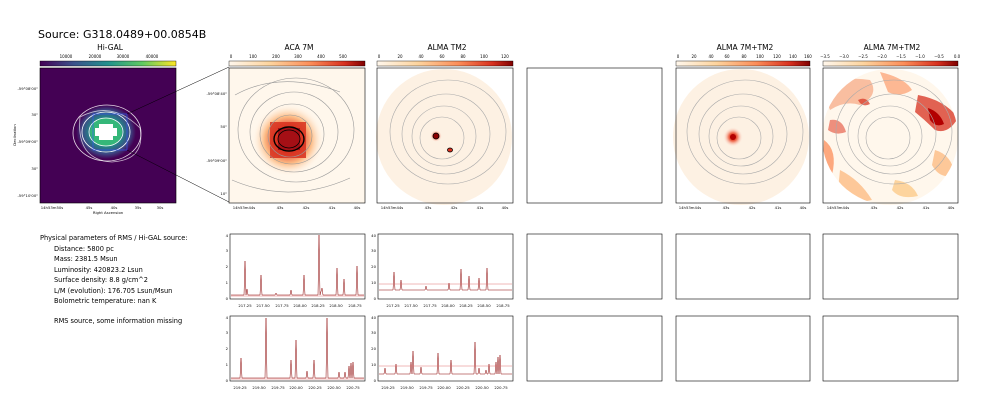  What do you see at coordinates (505, 207) in the screenshot?
I see `svg-text: 40s` at bounding box center [505, 207].